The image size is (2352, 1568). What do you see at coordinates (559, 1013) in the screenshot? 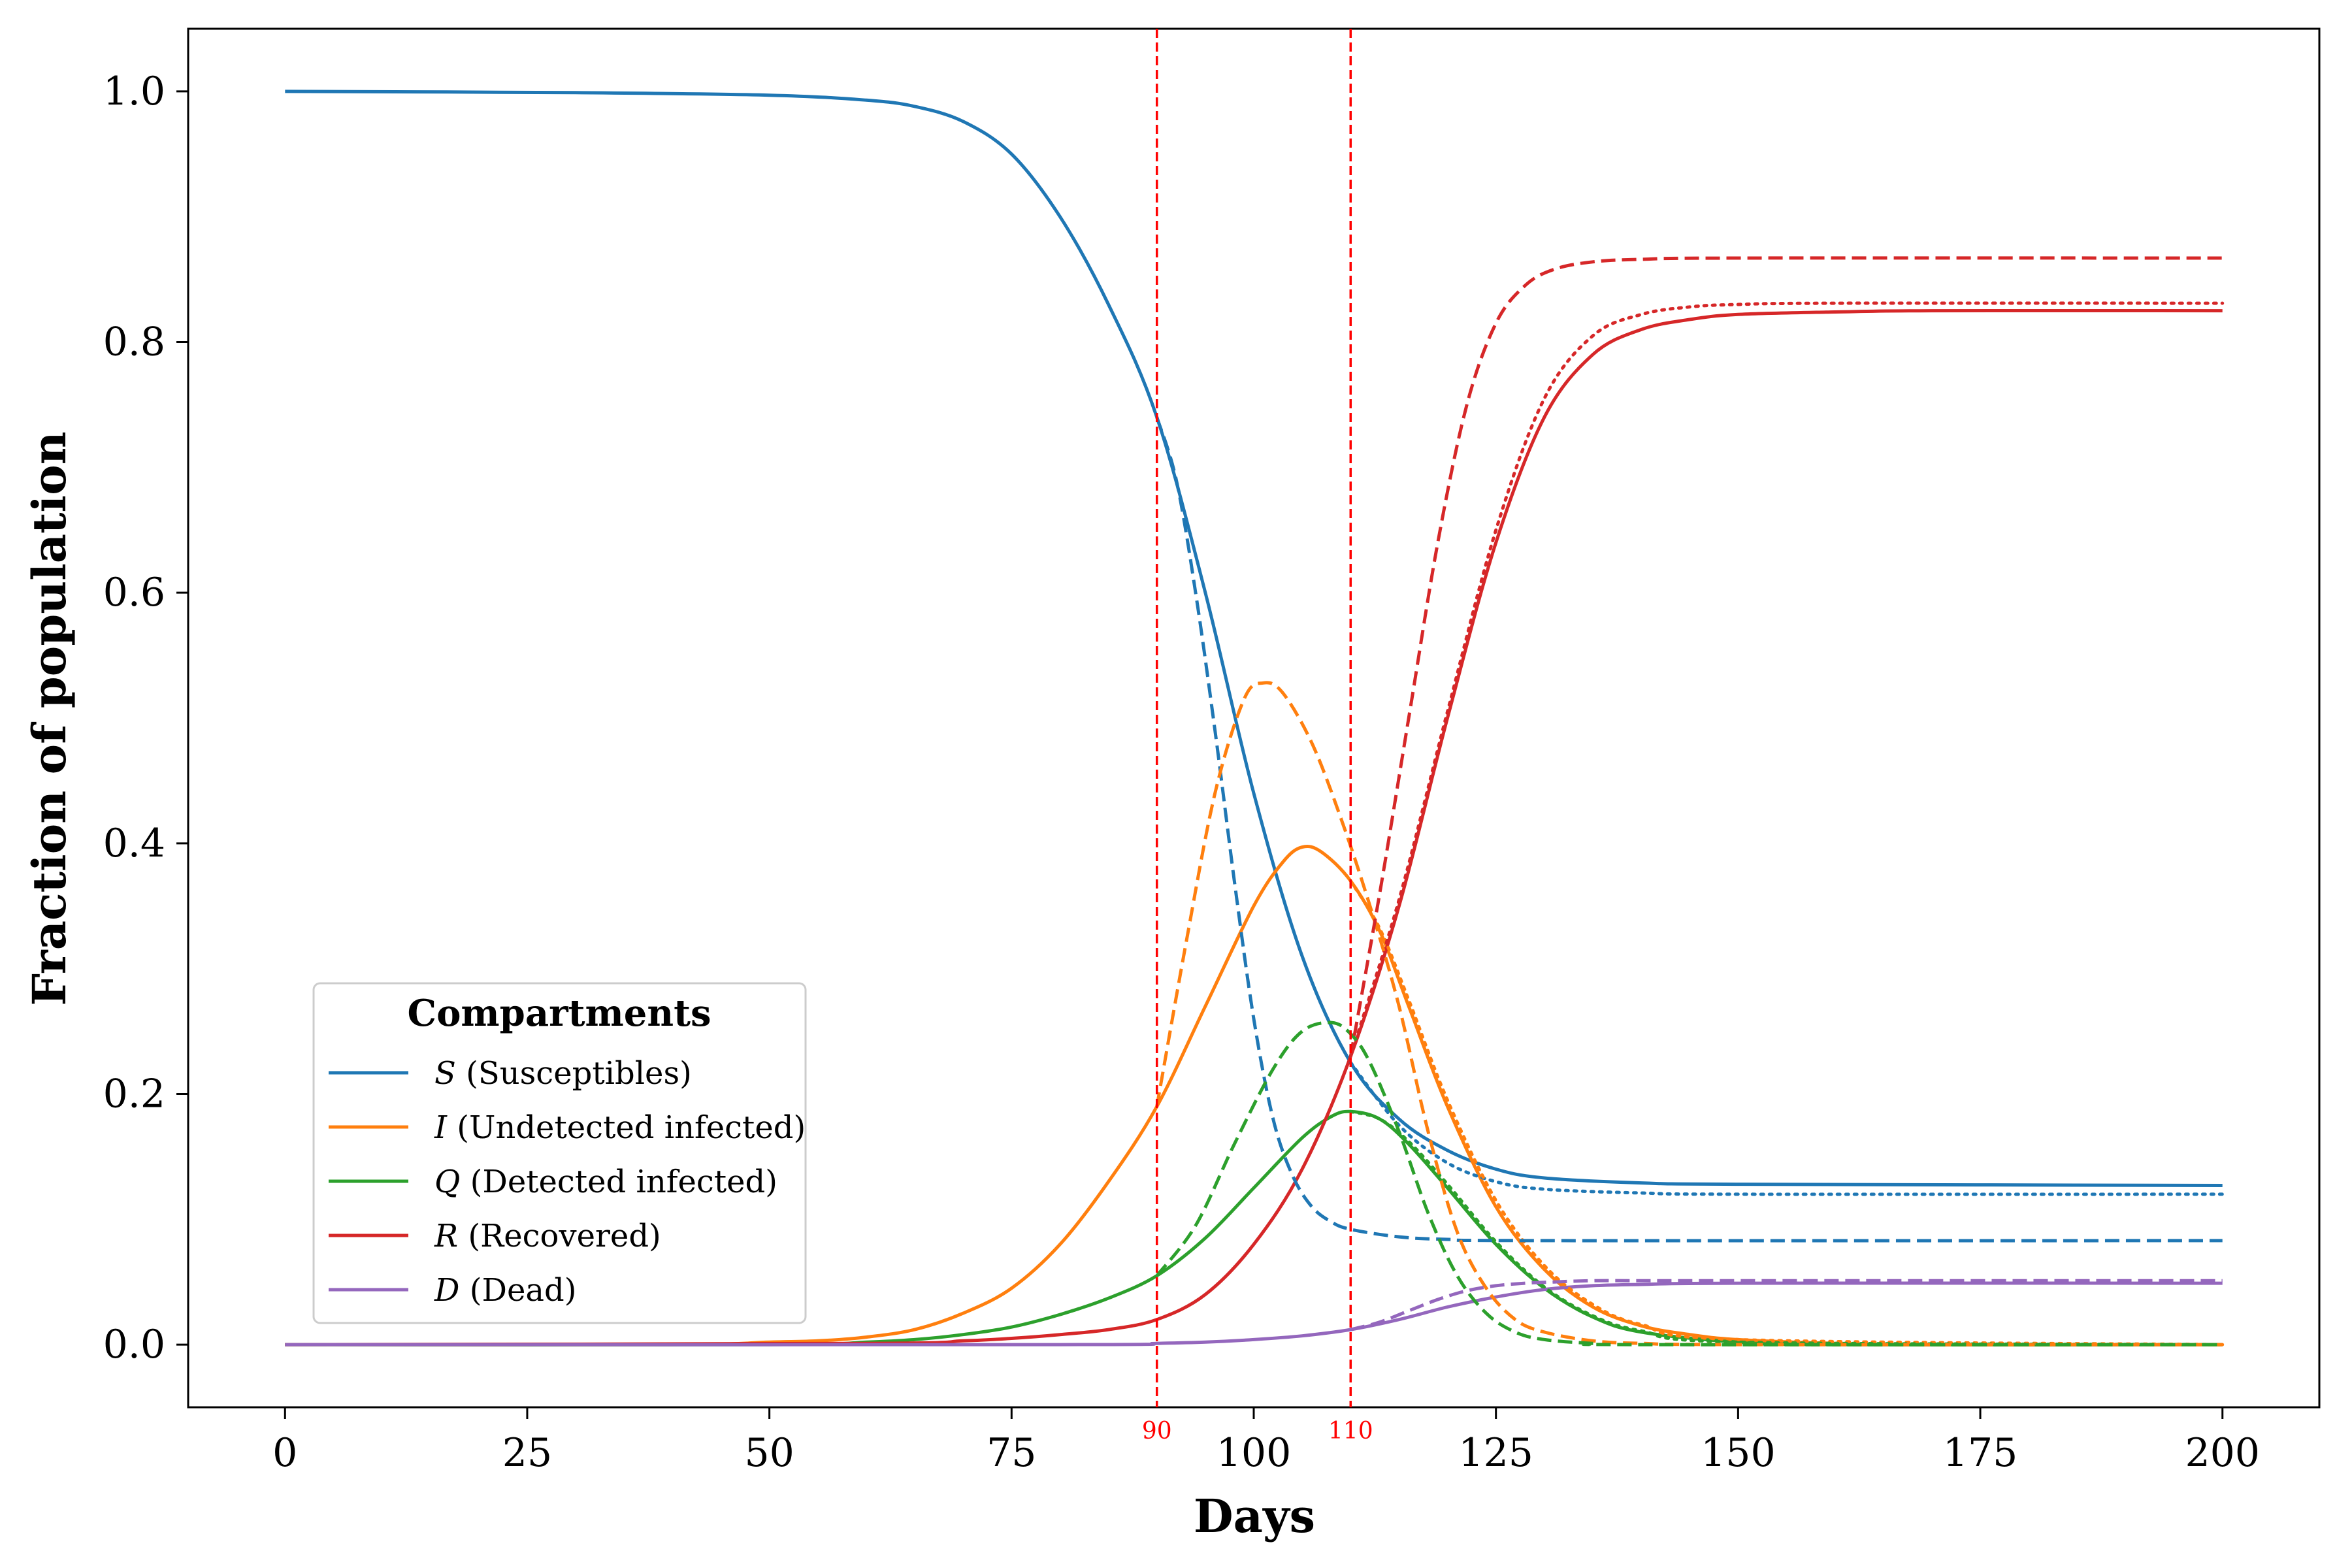
I see `legend-title: Compartments` at bounding box center [559, 1013].